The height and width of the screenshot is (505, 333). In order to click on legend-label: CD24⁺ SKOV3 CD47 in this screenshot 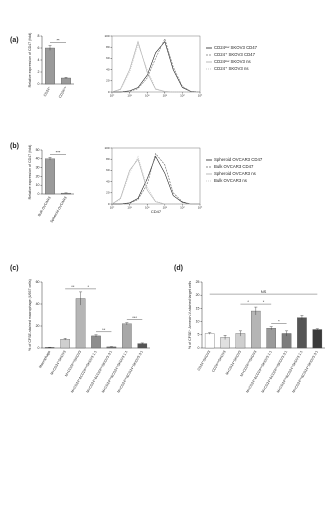, I will do `click(235, 54)`.